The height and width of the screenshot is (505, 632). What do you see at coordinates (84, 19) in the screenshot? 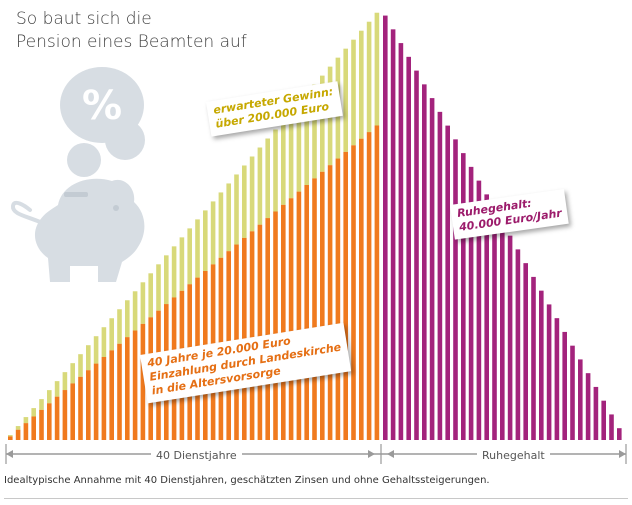
I see `title-line-1: So baut sich die` at bounding box center [84, 19].